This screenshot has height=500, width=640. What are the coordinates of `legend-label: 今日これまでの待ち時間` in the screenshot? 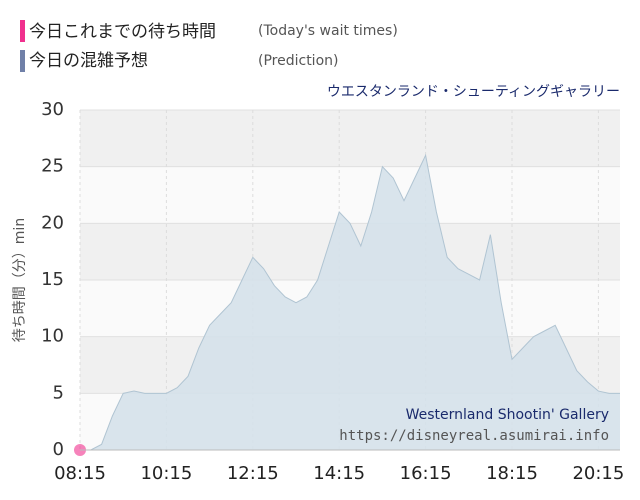 It's located at (122, 32).